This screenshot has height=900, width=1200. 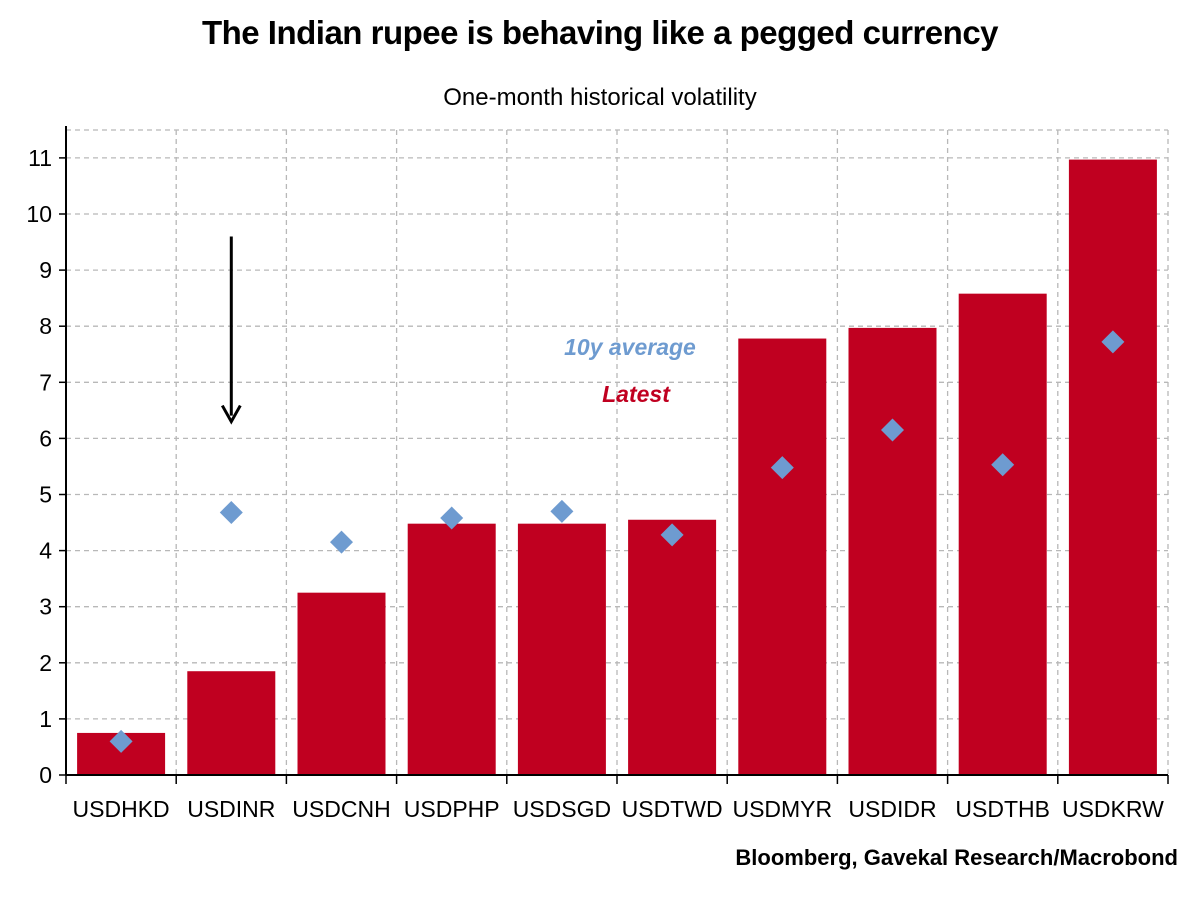 What do you see at coordinates (892, 809) in the screenshot?
I see `x-tick-label-usdidr: USDIDR` at bounding box center [892, 809].